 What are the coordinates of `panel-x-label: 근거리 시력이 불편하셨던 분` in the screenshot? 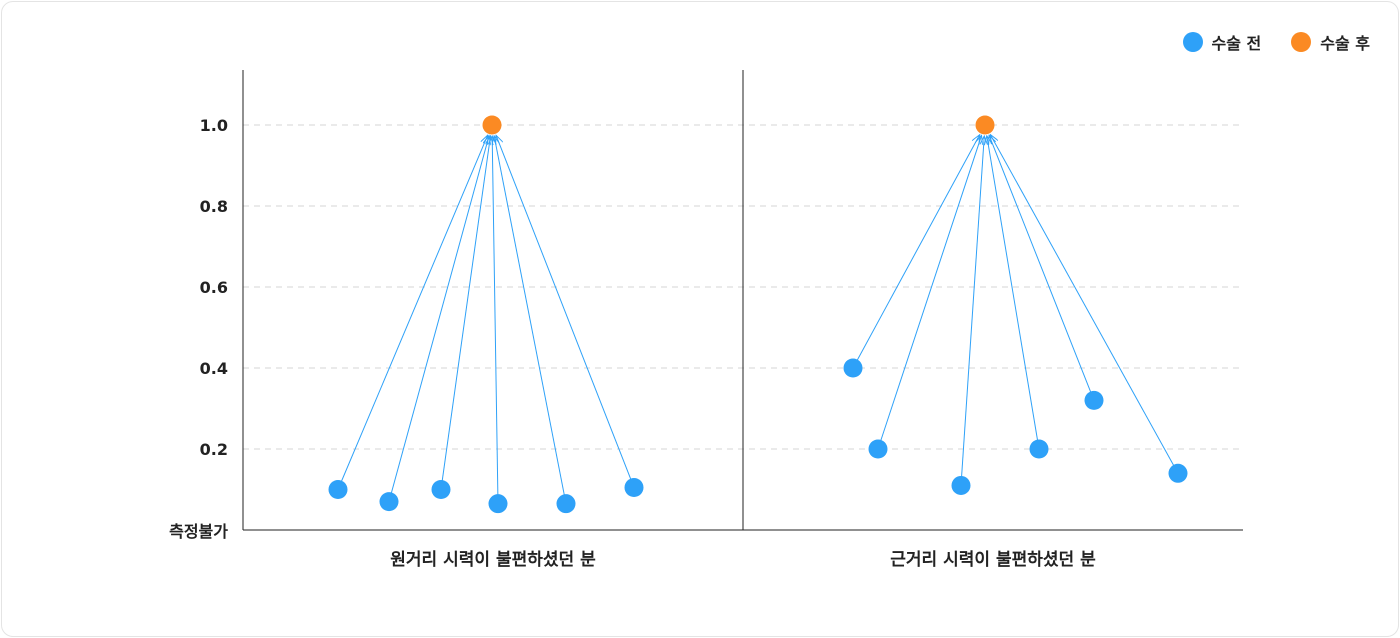 It's located at (993, 560).